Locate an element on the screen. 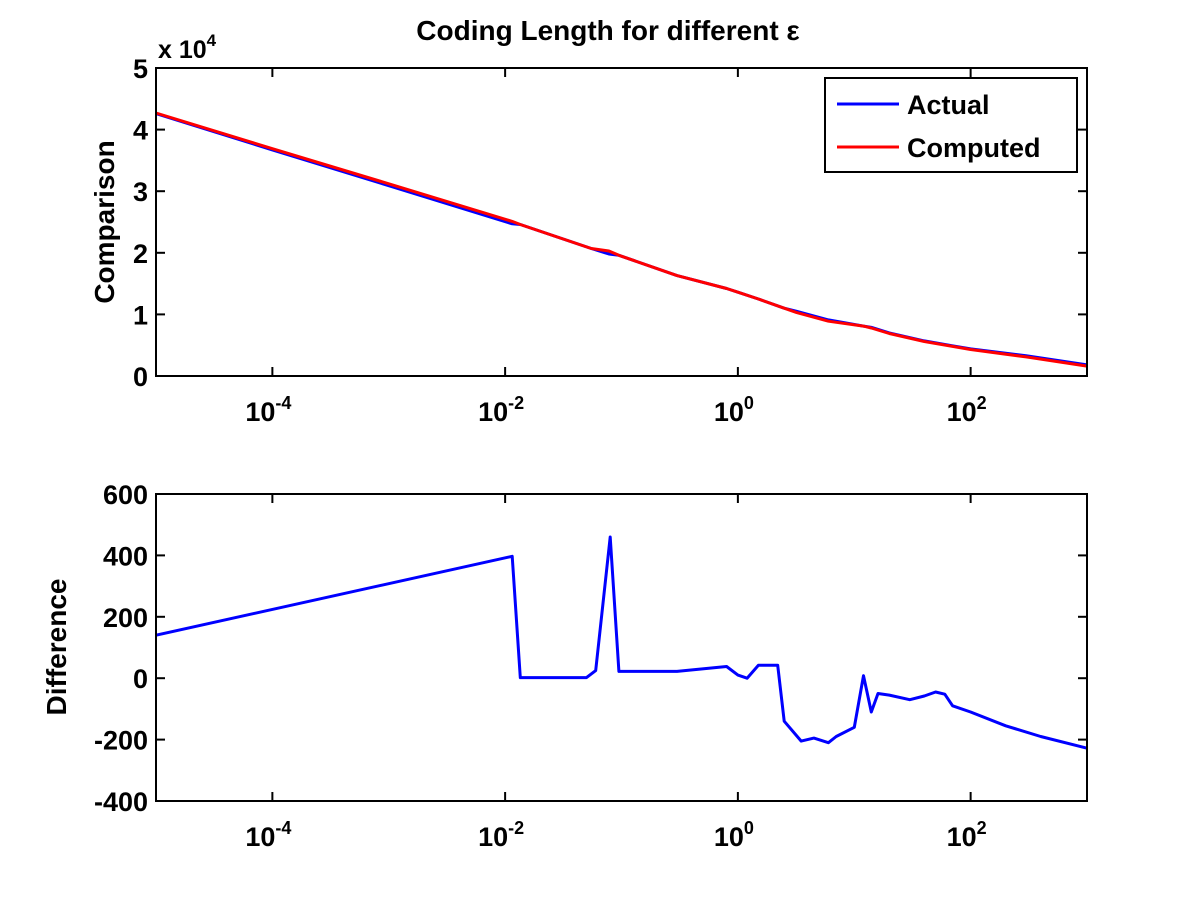 The image size is (1201, 900). y-tick-label: 1 is located at coordinates (140, 315).